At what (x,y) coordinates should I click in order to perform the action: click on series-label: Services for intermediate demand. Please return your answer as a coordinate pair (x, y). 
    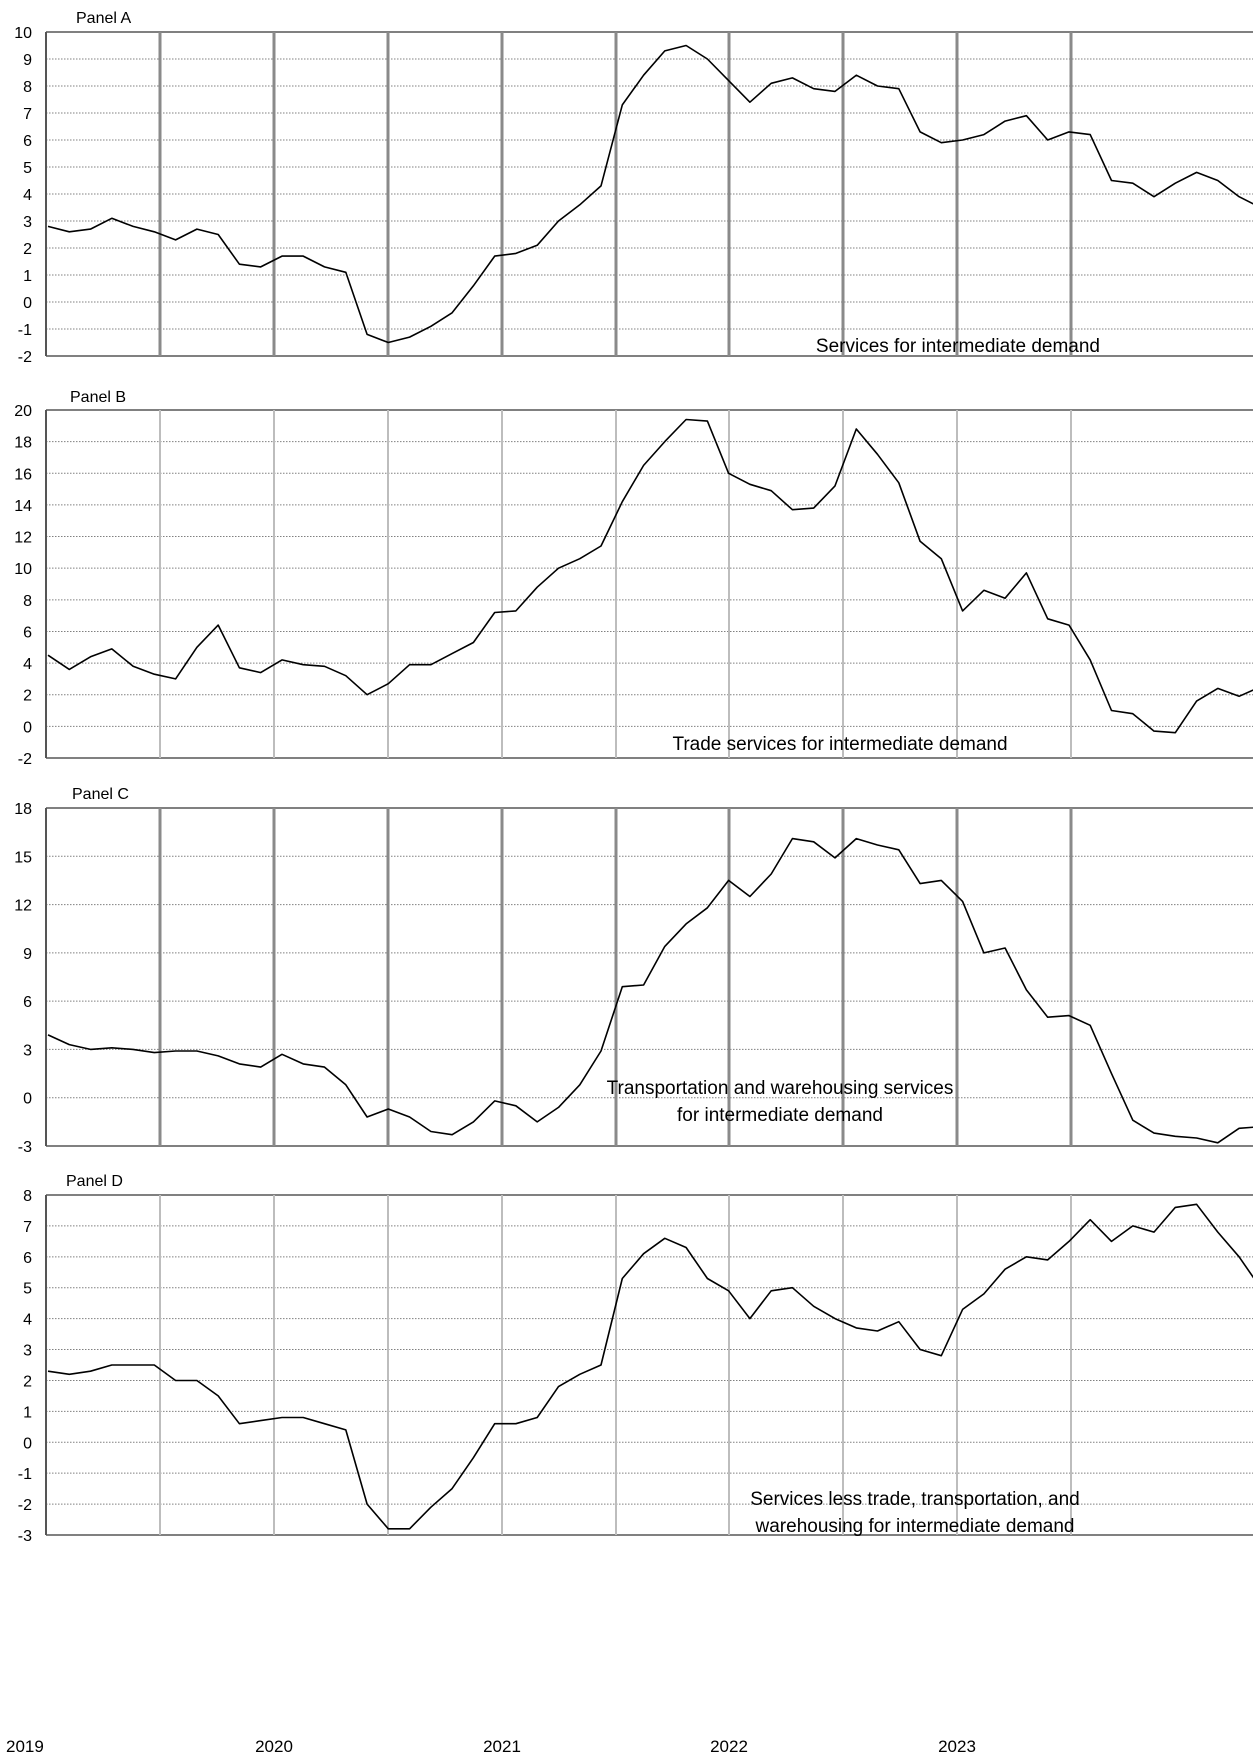
    Looking at the image, I should click on (958, 346).